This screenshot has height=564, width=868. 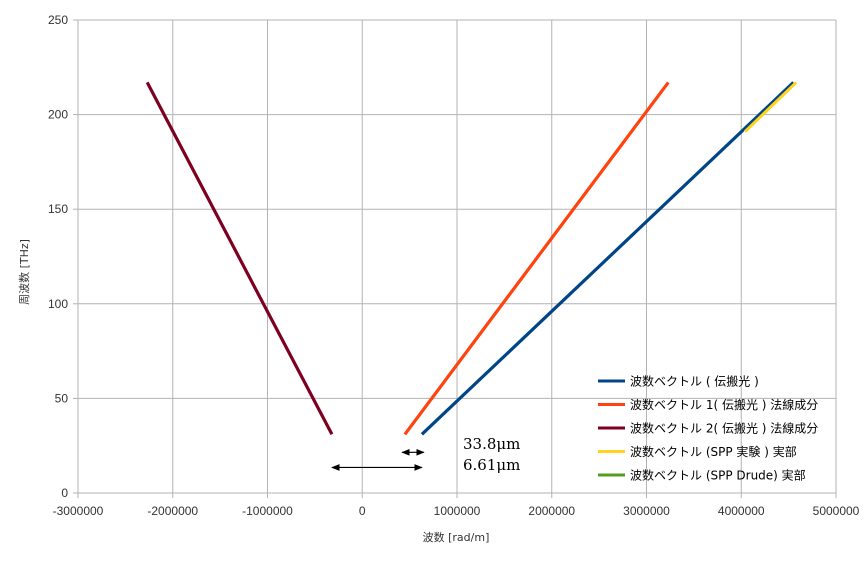 What do you see at coordinates (58, 20) in the screenshot?
I see `y-tick-label: 250` at bounding box center [58, 20].